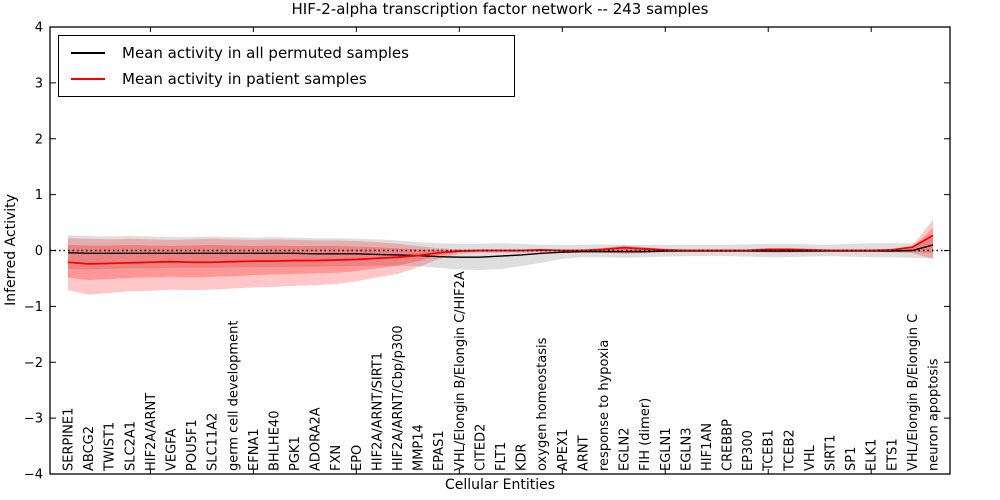 The width and height of the screenshot is (1000, 500). Describe the element at coordinates (728, 445) in the screenshot. I see `x-category-label: CREBBP` at that location.